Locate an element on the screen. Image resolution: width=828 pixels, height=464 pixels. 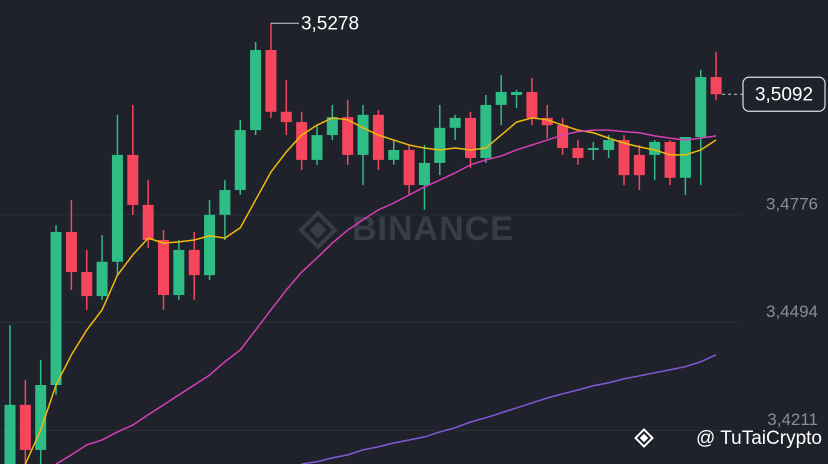
watermark-text: BINANCE is located at coordinates (433, 229).